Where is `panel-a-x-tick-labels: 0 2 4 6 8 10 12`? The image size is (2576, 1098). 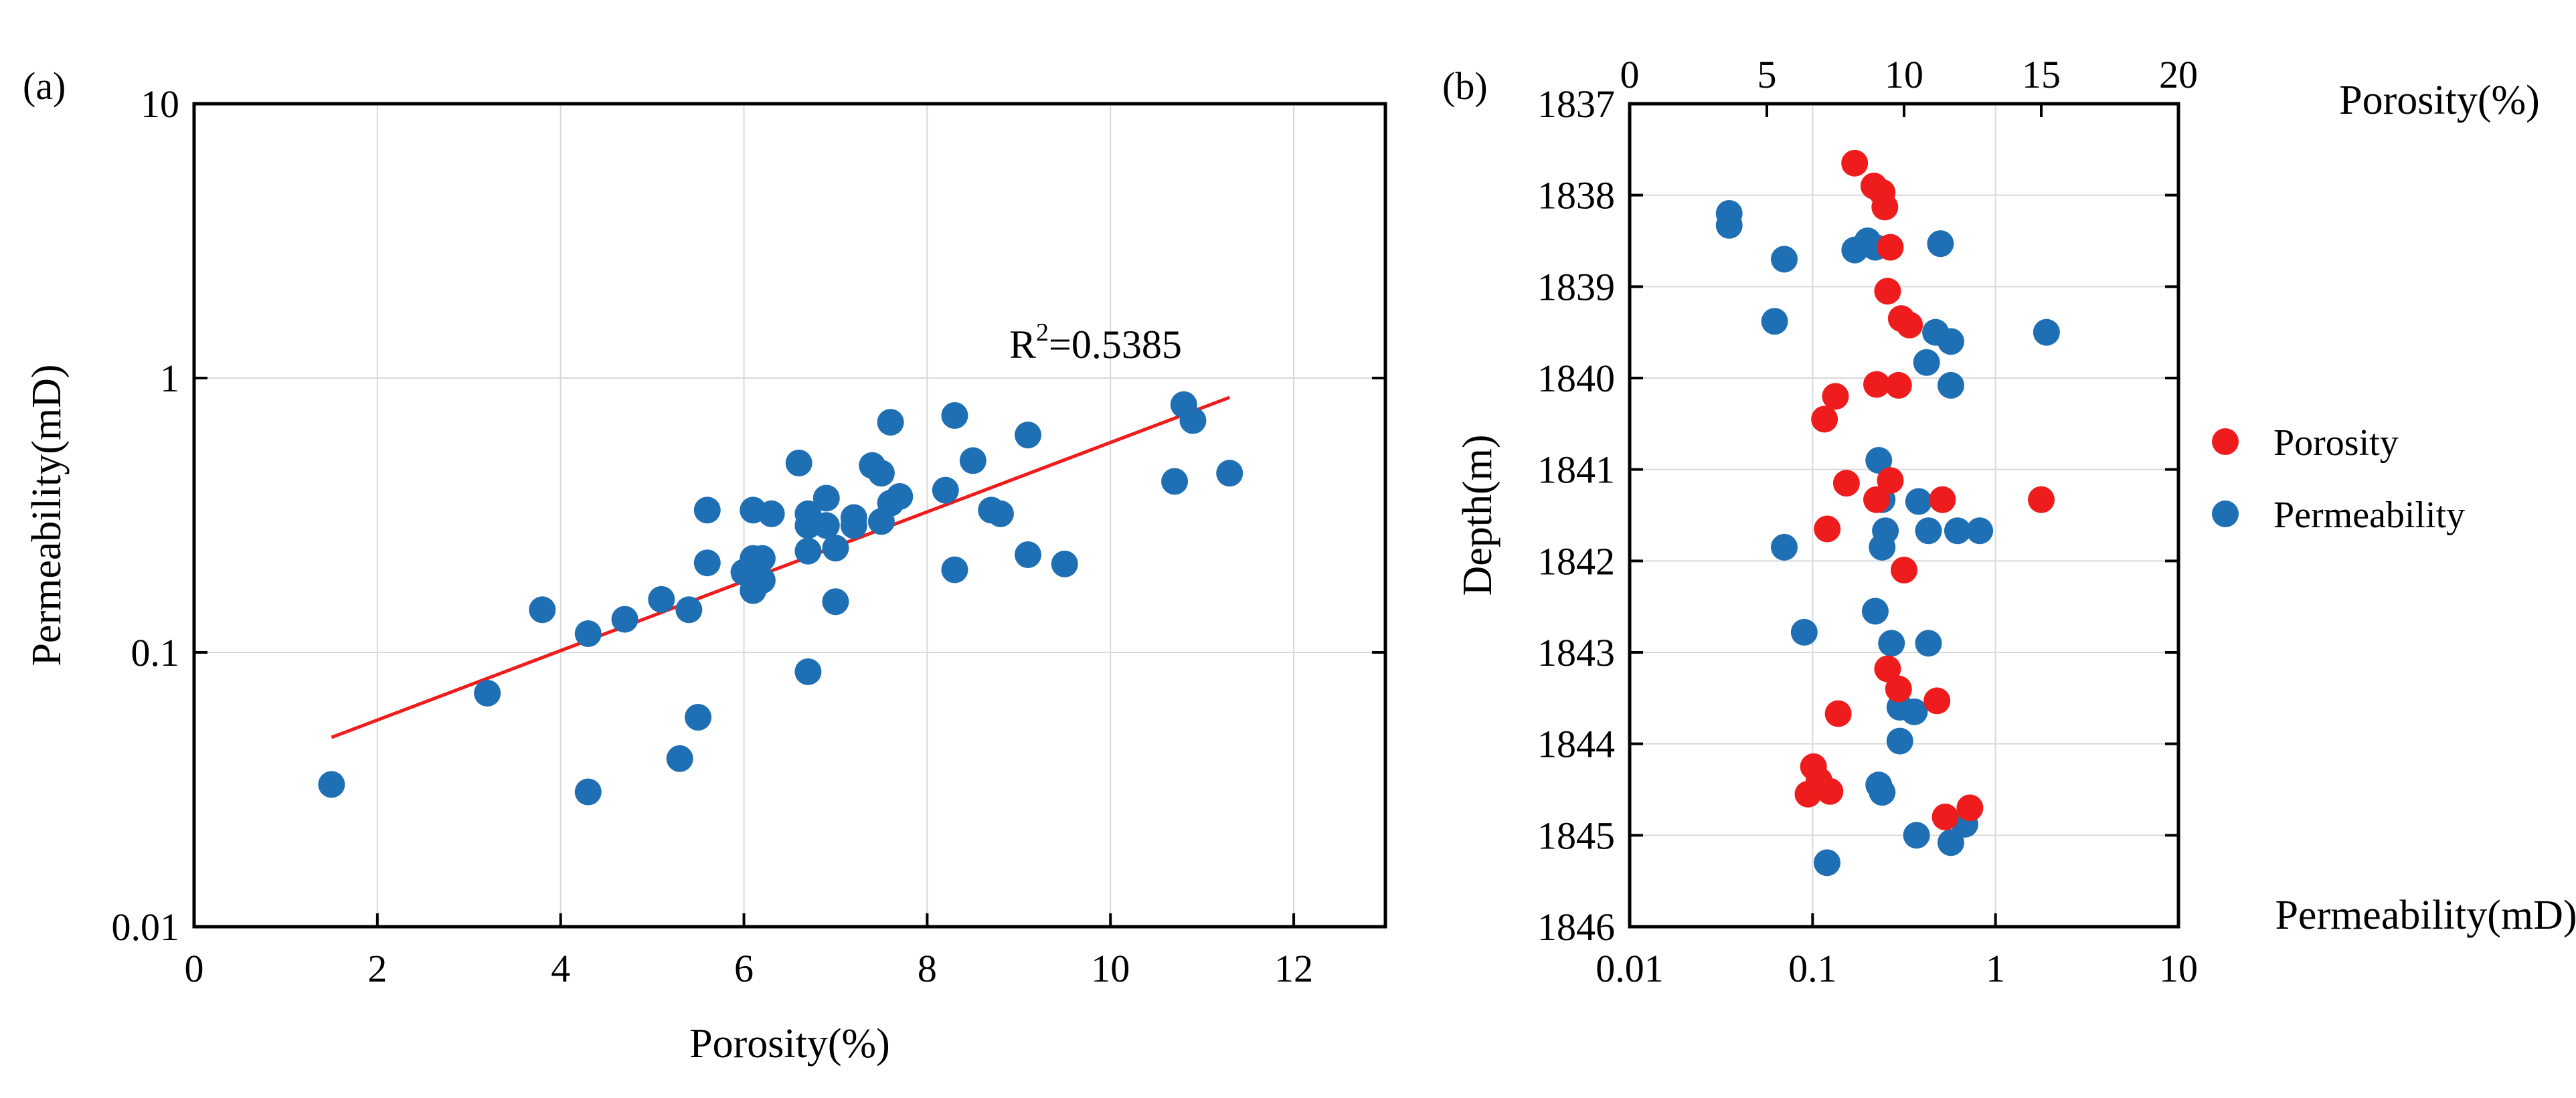 panel-a-x-tick-labels: 0 2 4 6 8 10 12 is located at coordinates (749, 969).